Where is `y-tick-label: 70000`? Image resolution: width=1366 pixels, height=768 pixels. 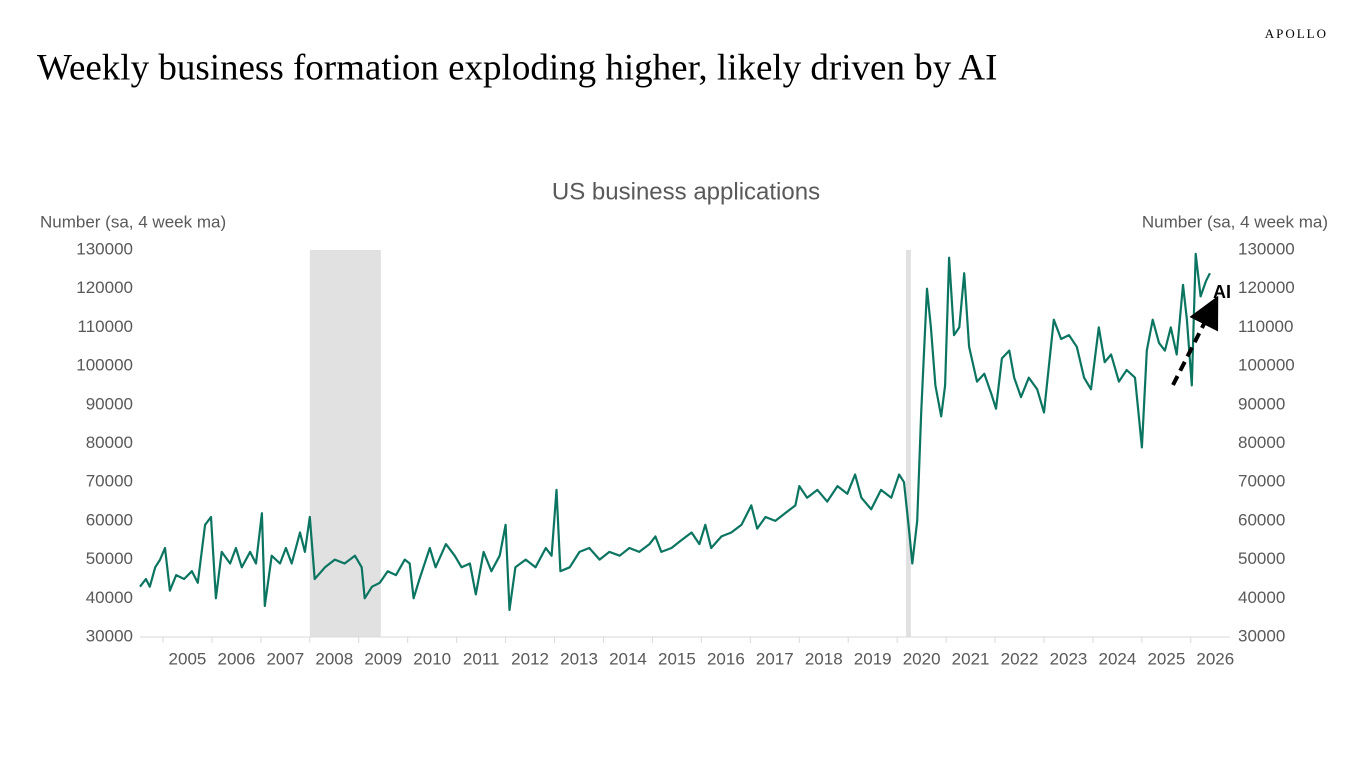
y-tick-label: 70000 is located at coordinates (109, 481).